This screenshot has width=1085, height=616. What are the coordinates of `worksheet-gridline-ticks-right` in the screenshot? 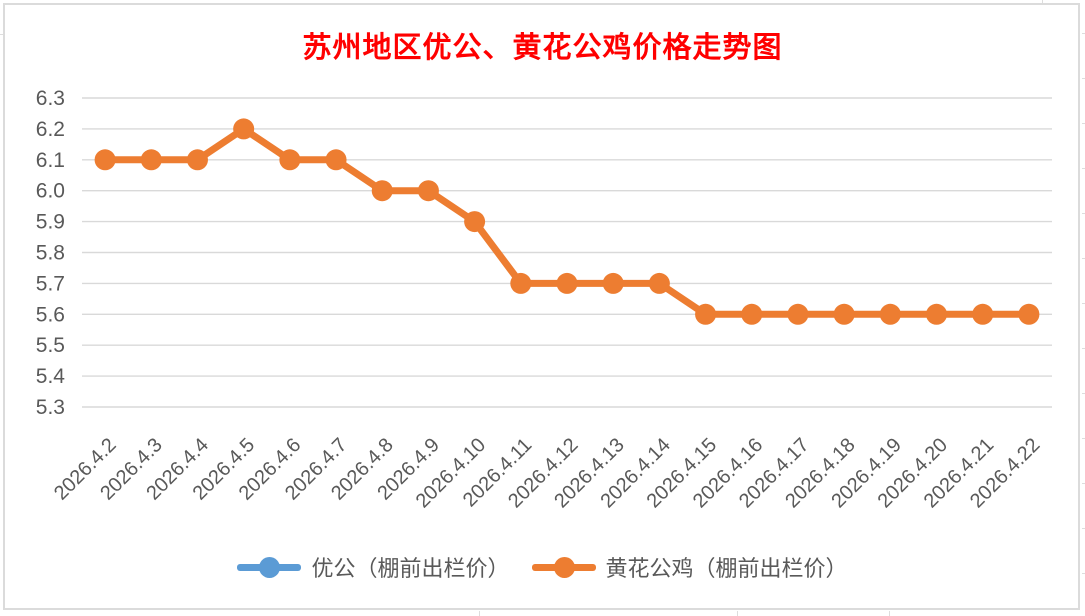 It's located at (1083, 318).